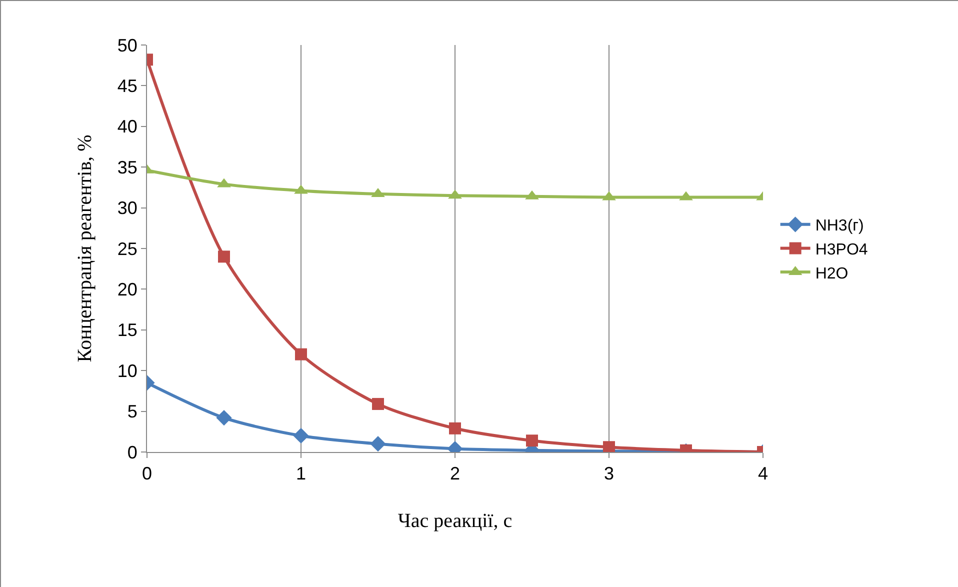  I want to click on legend-label: H3PO4, so click(841, 249).